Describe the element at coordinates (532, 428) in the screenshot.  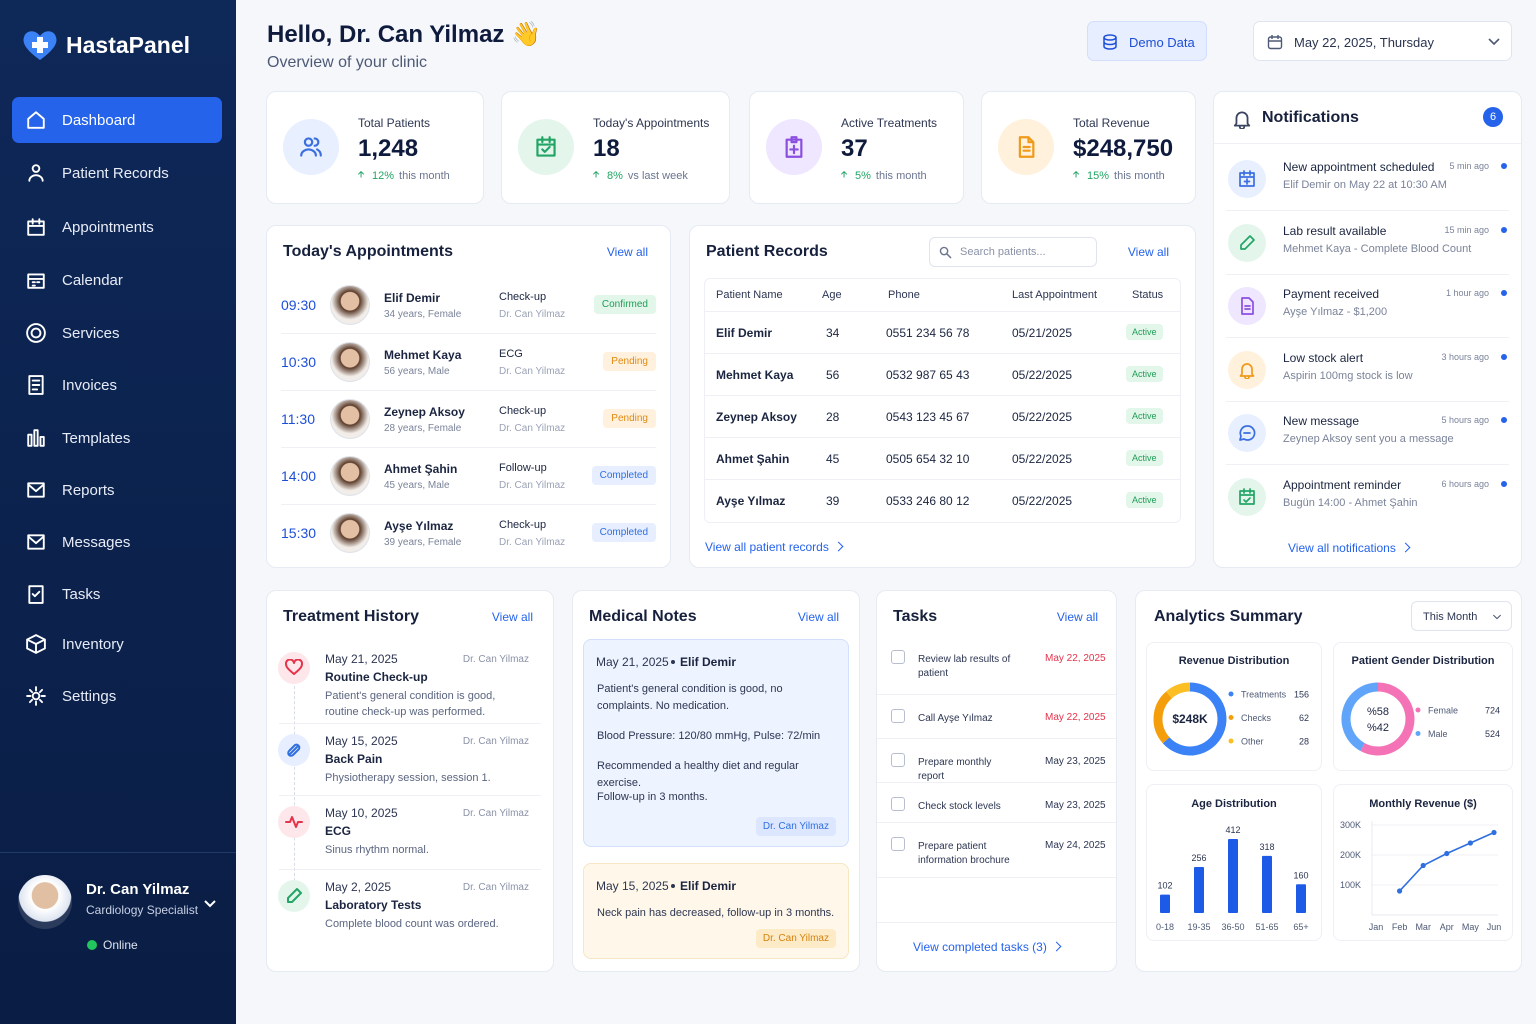
I see `doctor: Dr. Can Yilmaz` at that location.